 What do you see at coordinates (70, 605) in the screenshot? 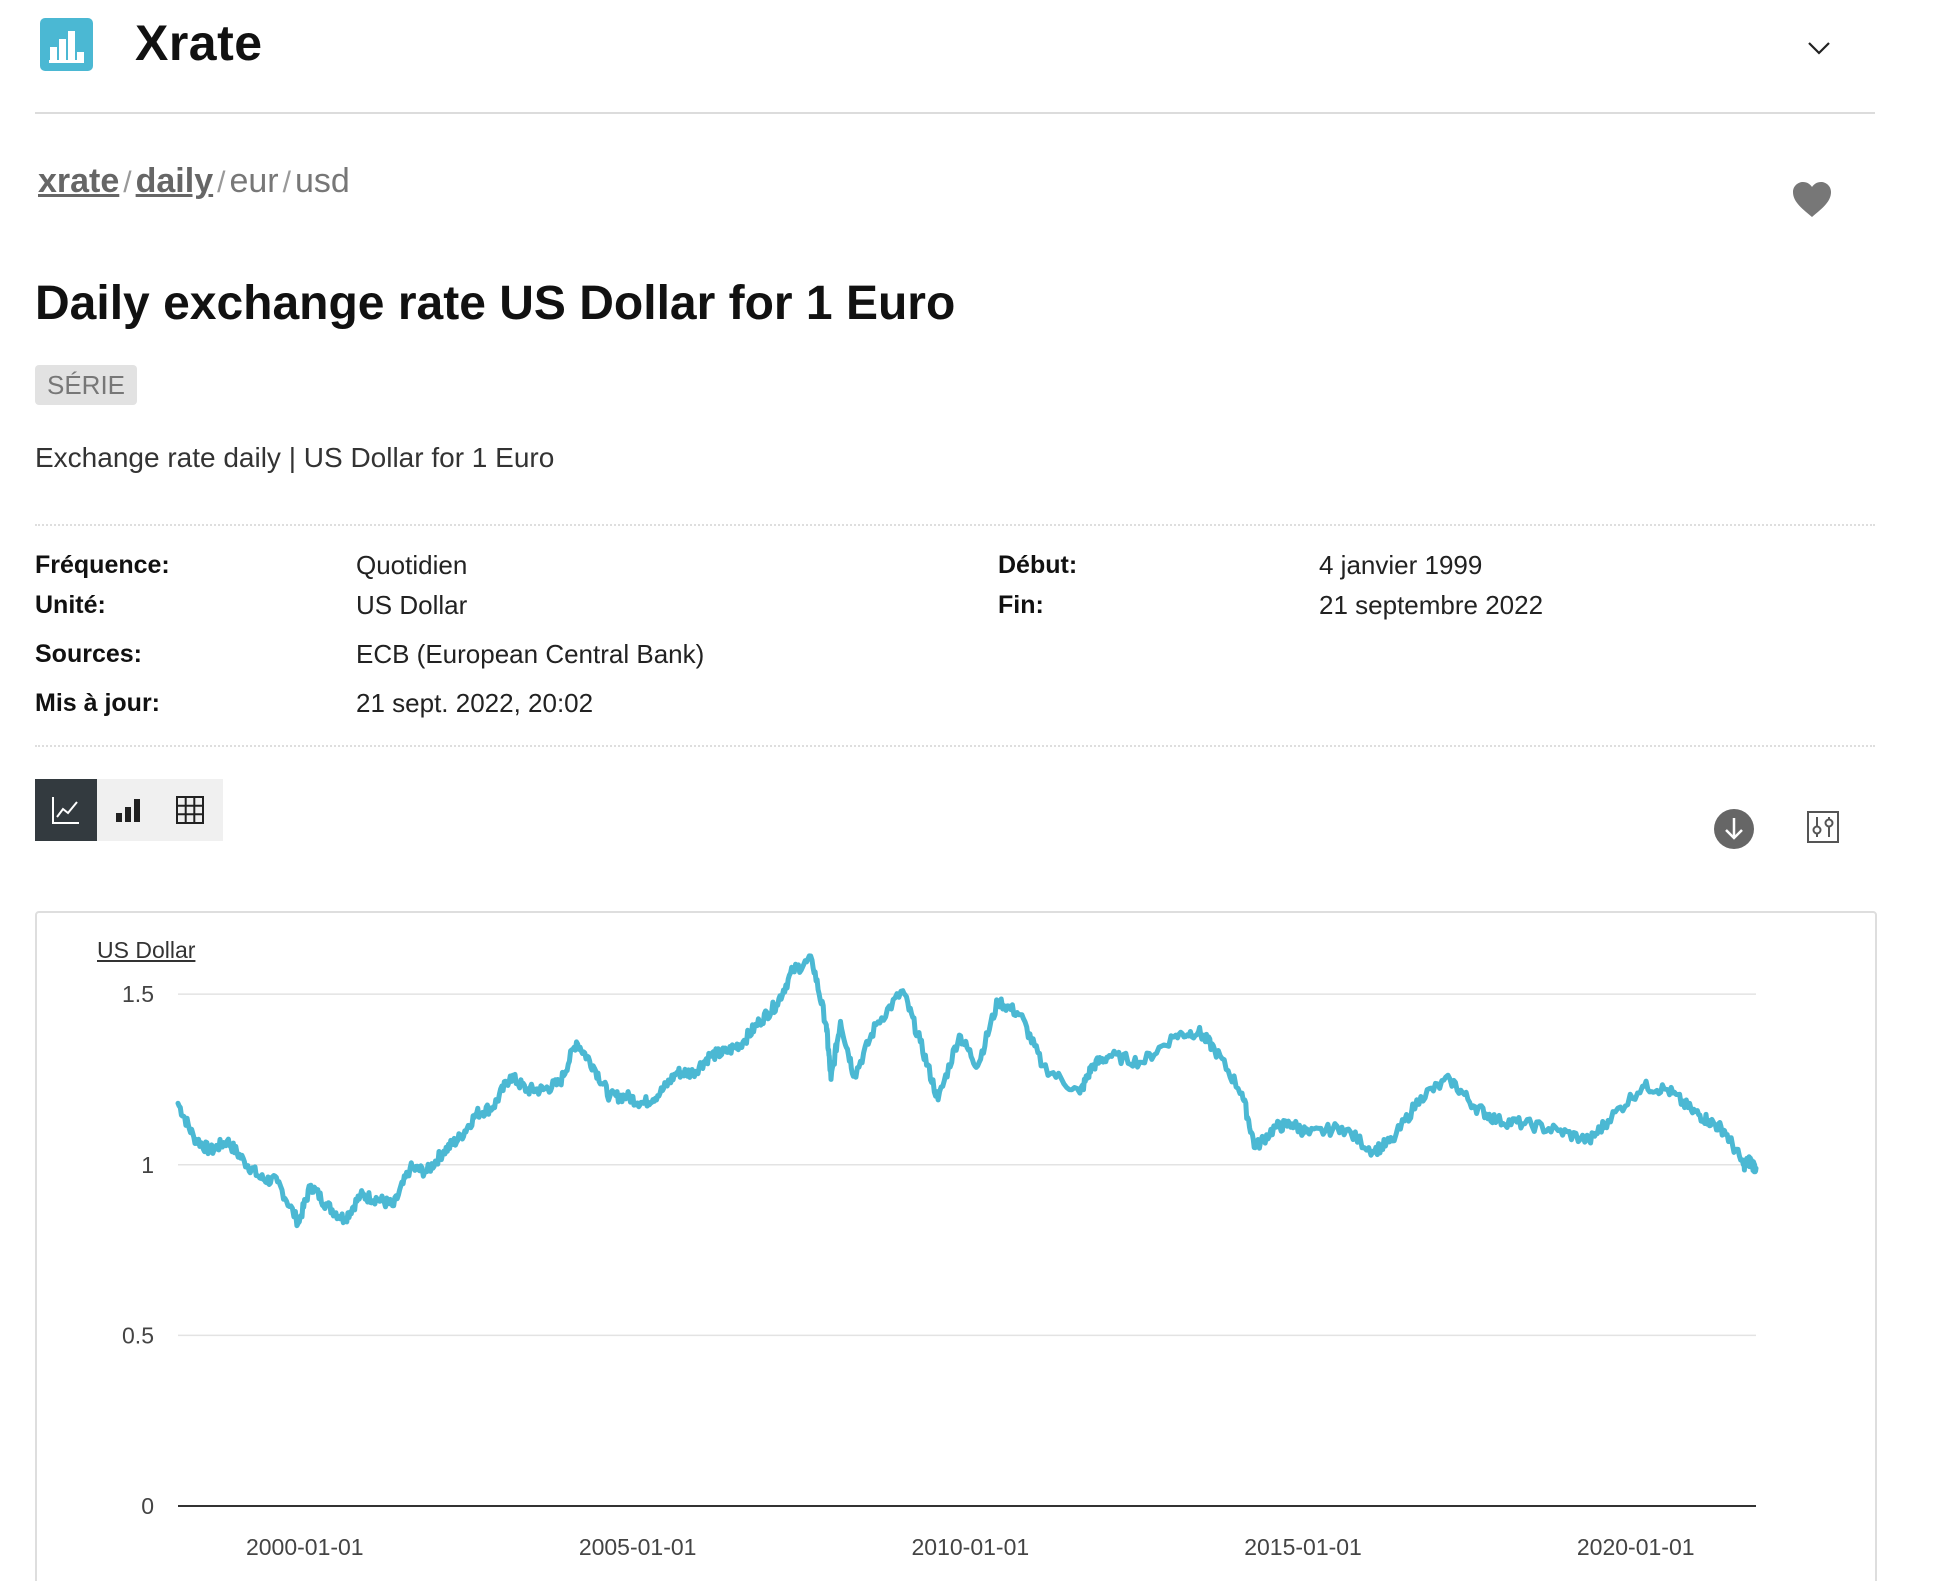
I see `unit-label: Unité:` at bounding box center [70, 605].